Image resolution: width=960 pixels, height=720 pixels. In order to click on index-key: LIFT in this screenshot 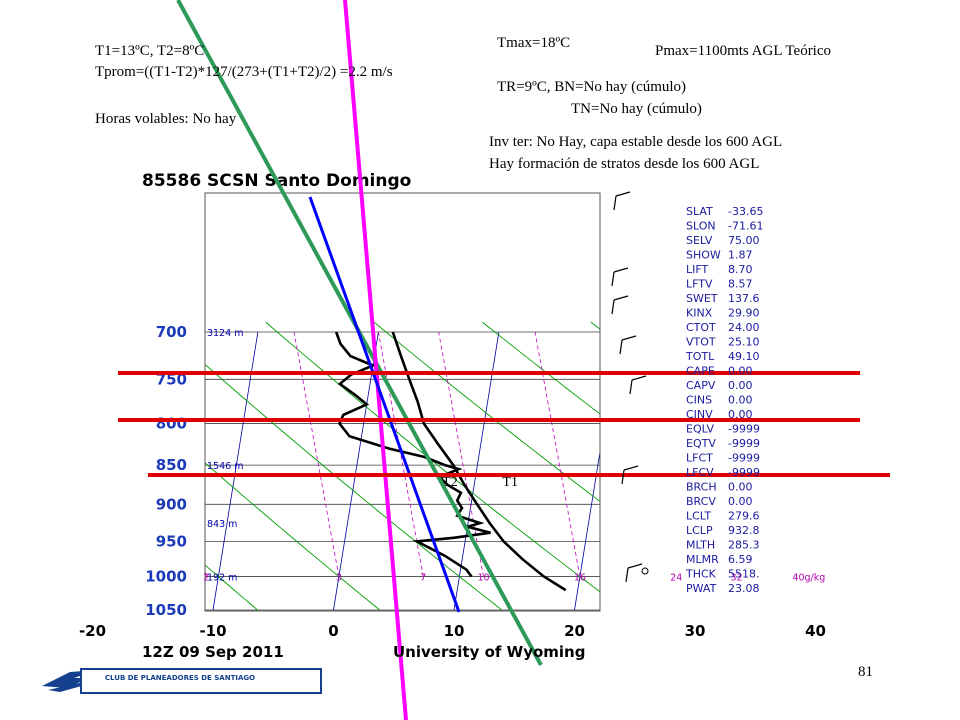, I will do `click(697, 269)`.